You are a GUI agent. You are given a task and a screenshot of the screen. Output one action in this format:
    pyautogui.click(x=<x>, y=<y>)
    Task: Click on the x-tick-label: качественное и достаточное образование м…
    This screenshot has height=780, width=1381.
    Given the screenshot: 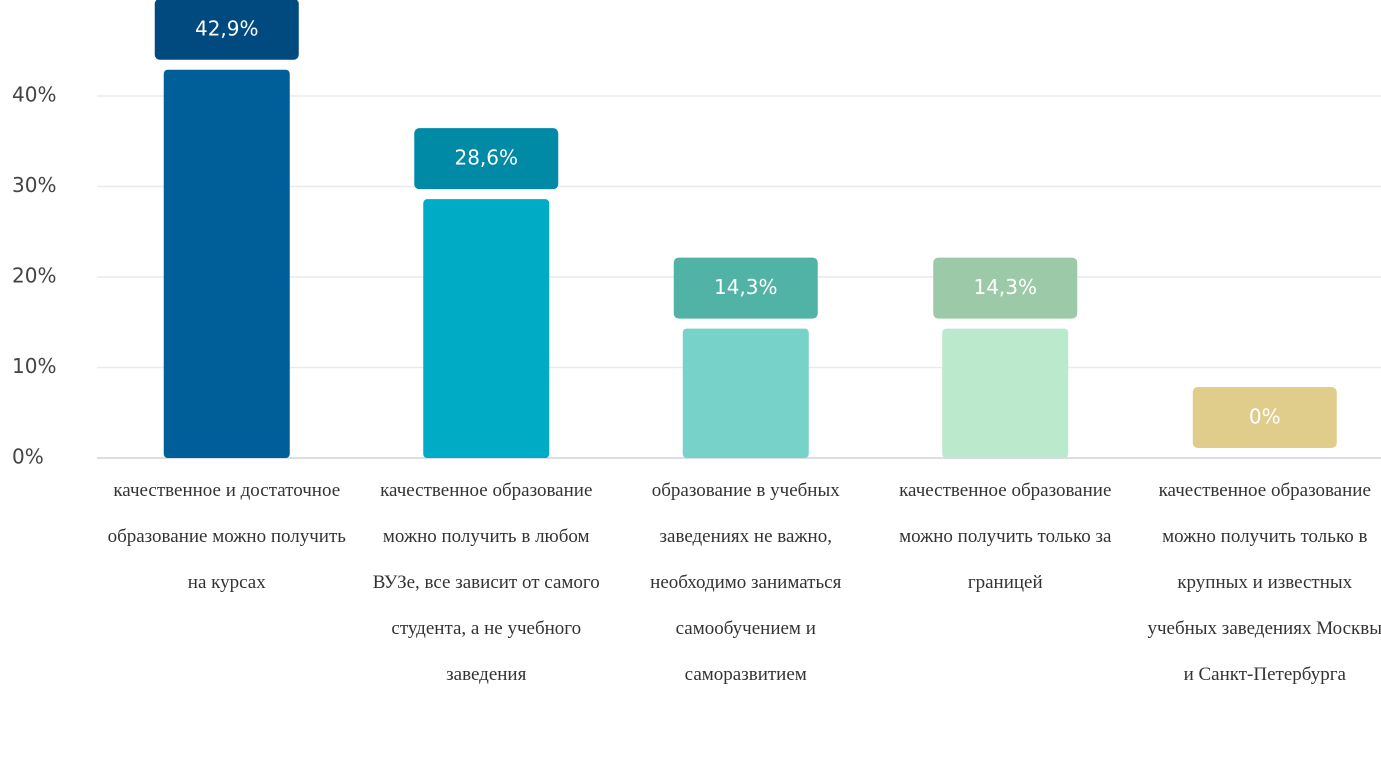 What is the action you would take?
    pyautogui.click(x=226, y=536)
    